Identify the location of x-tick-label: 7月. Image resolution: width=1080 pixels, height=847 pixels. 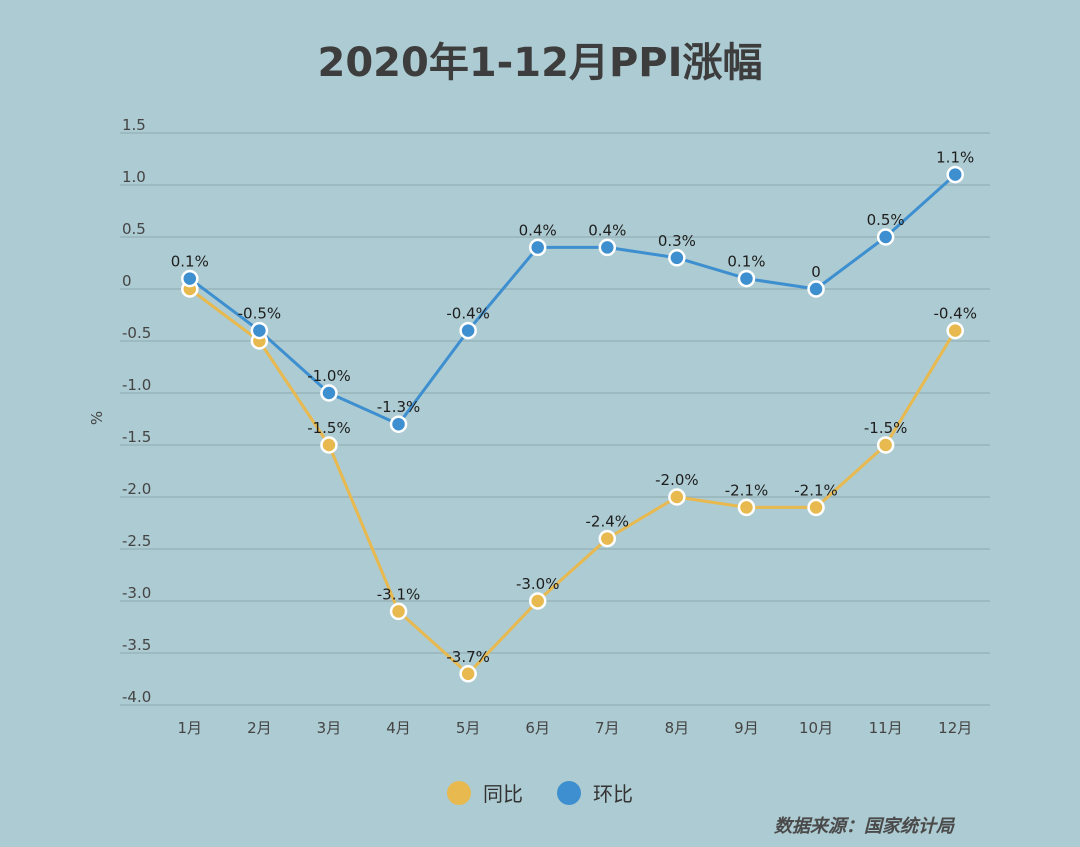
(607, 728).